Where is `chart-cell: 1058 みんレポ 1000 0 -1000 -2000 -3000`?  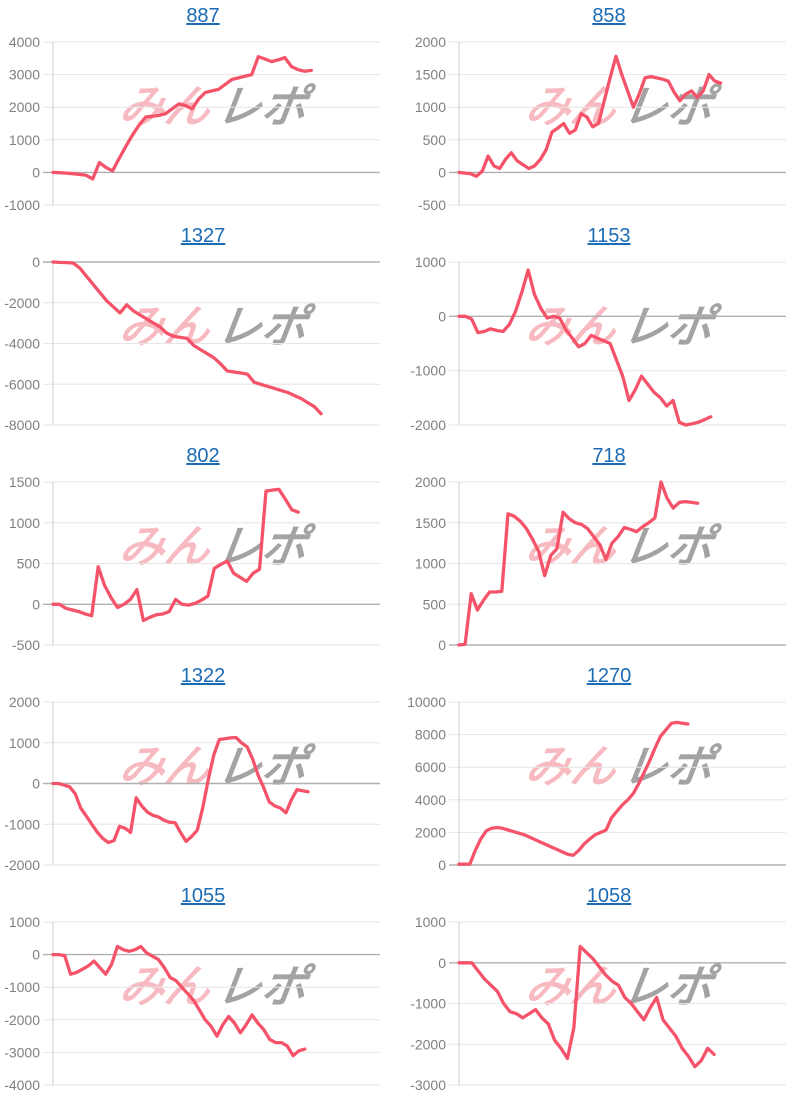
chart-cell: 1058 みんレポ 1000 0 -1000 -2000 -3000 is located at coordinates (609, 990).